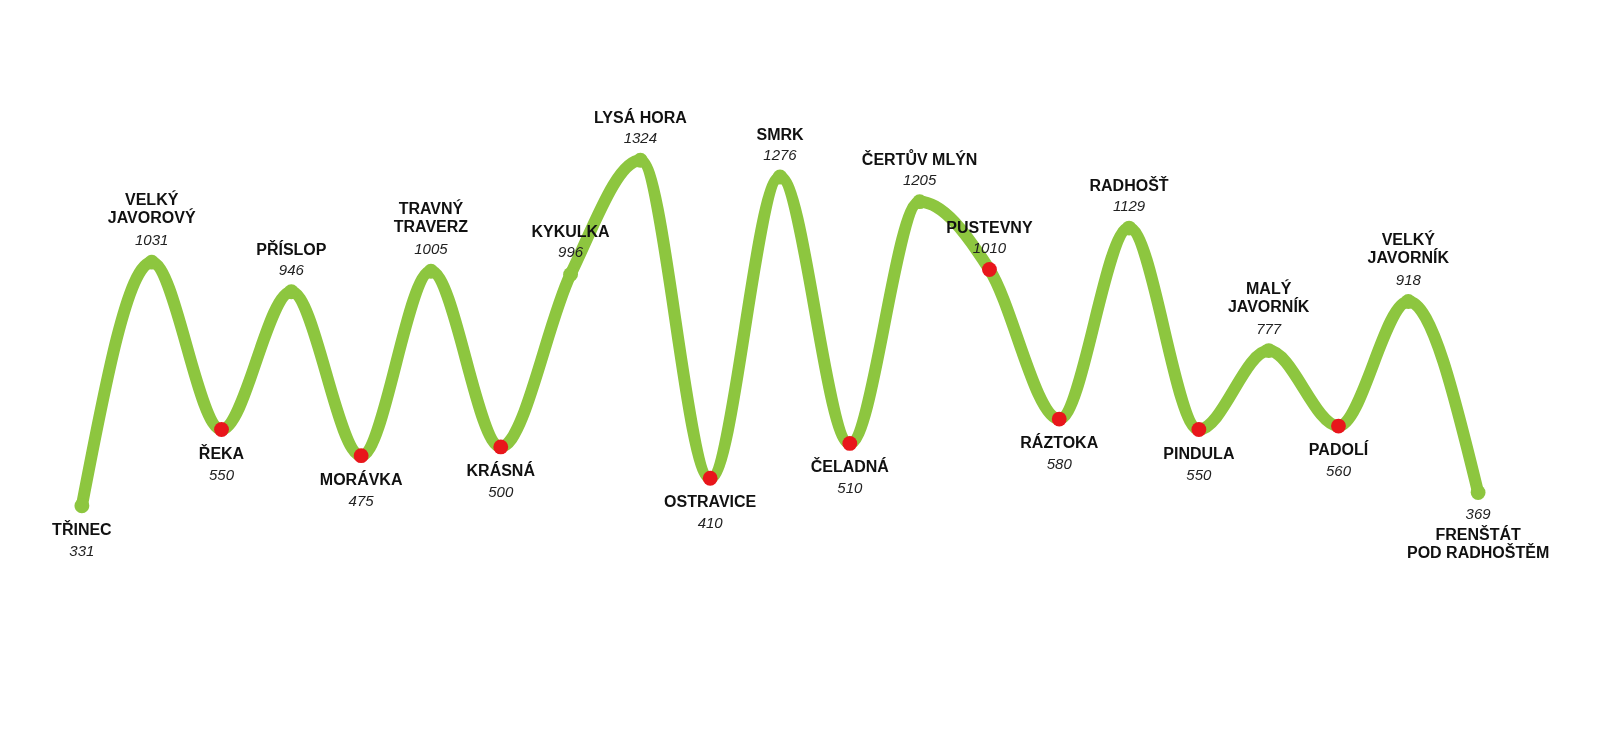 The image size is (1600, 741). I want to click on x-tick-label: PŘÍSLOP, so click(291, 248).